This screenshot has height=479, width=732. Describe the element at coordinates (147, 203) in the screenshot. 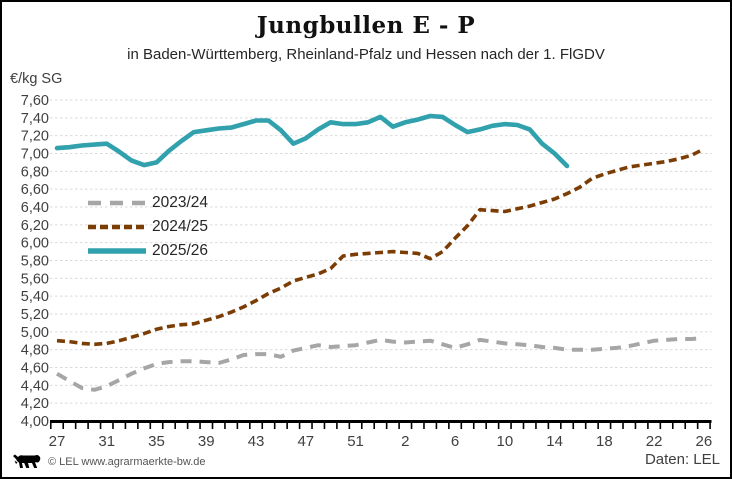

I see `legend-item-2023-24: 2023/24` at that location.